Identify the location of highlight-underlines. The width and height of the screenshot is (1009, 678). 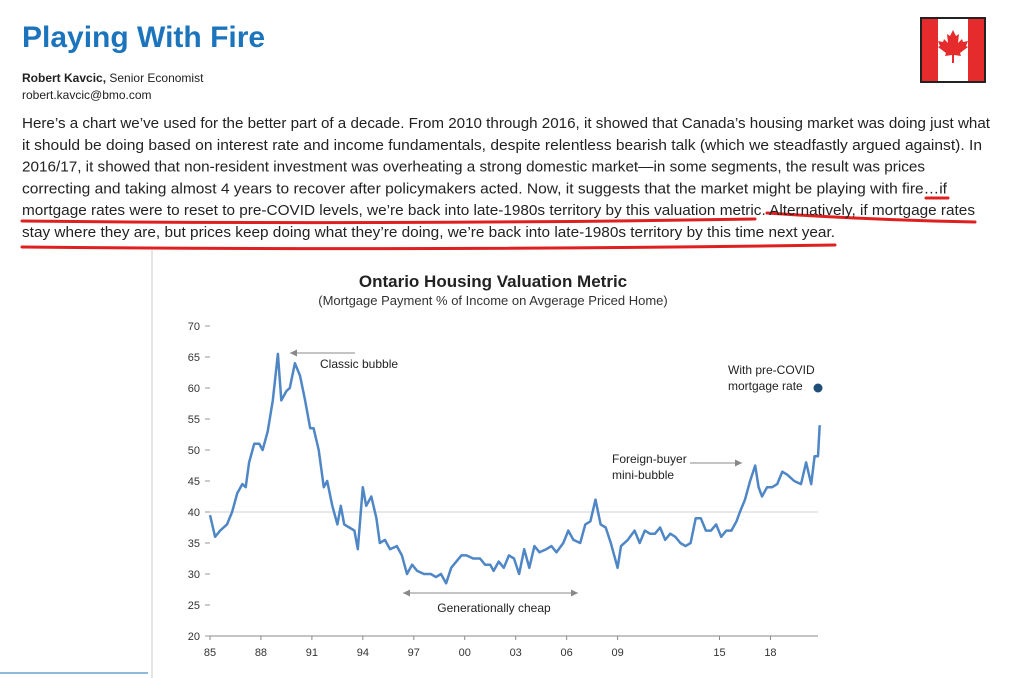
(498, 223).